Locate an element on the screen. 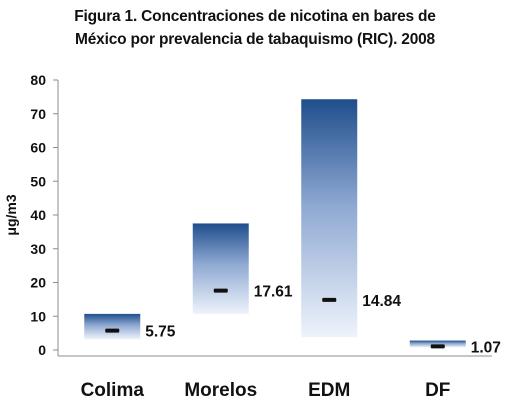 This screenshot has height=402, width=510. y-tick-label: 10 is located at coordinates (38, 316).